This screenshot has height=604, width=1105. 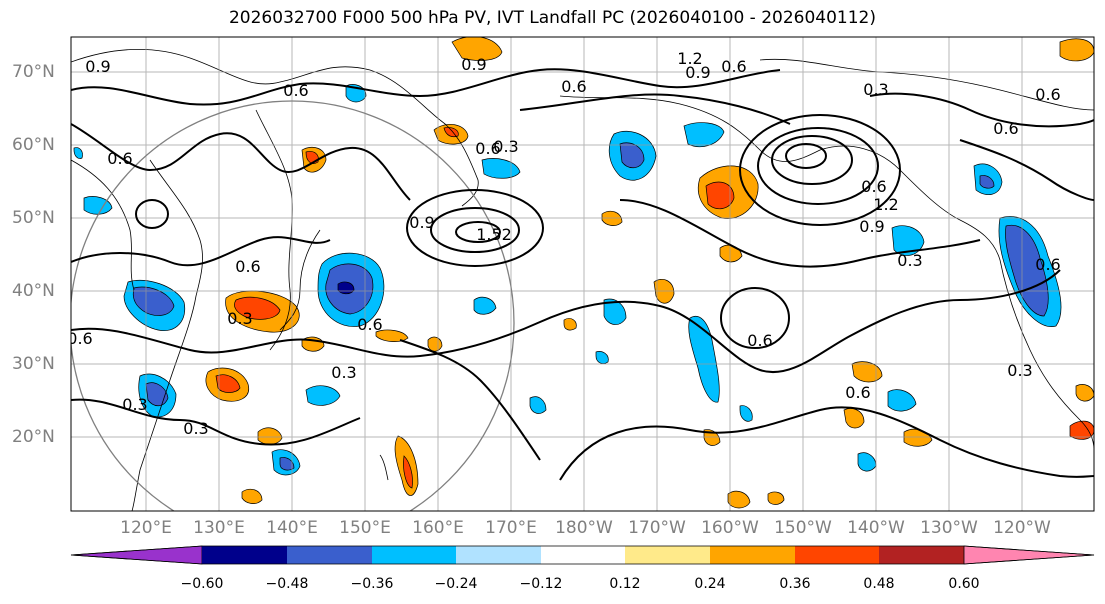 I want to click on lon-label: 130°E, so click(x=219, y=528).